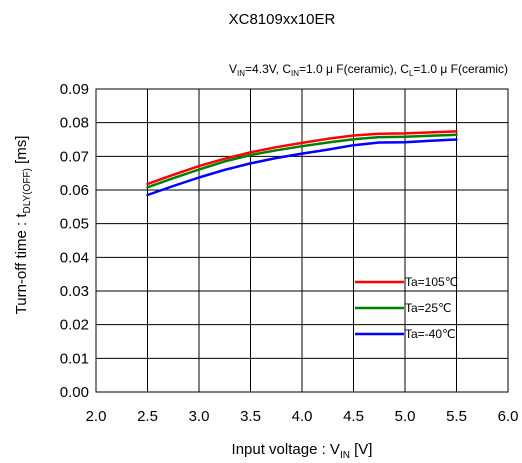  What do you see at coordinates (74, 156) in the screenshot?
I see `y-tick-label: 0.07` at bounding box center [74, 156].